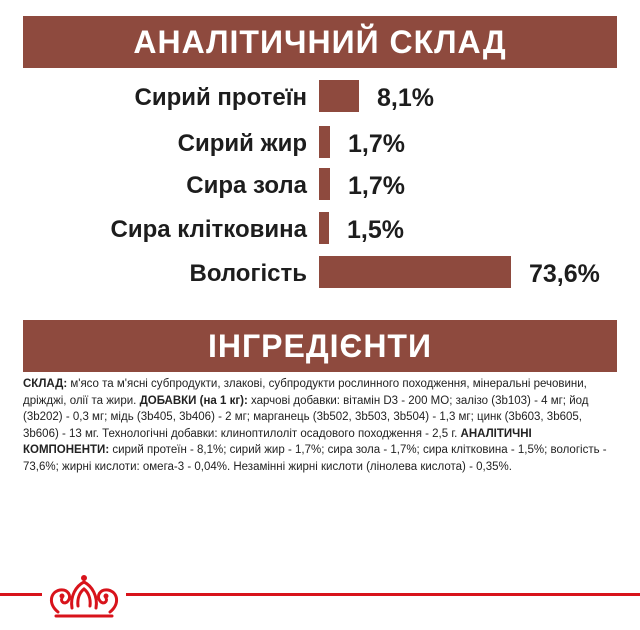 The height and width of the screenshot is (630, 640). I want to click on additives-label: ДОБАВКИ (на 1 кг):, so click(193, 400).